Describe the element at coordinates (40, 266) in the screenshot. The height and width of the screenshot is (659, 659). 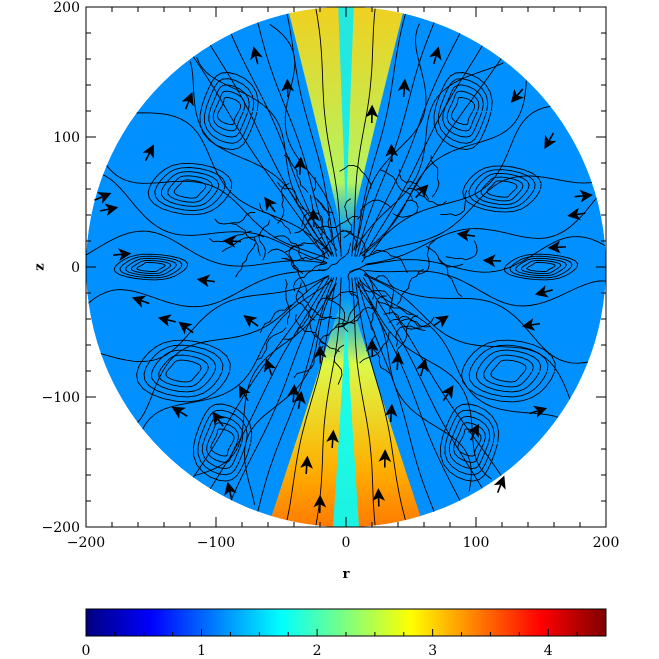
I see `y-axis-label: z` at that location.